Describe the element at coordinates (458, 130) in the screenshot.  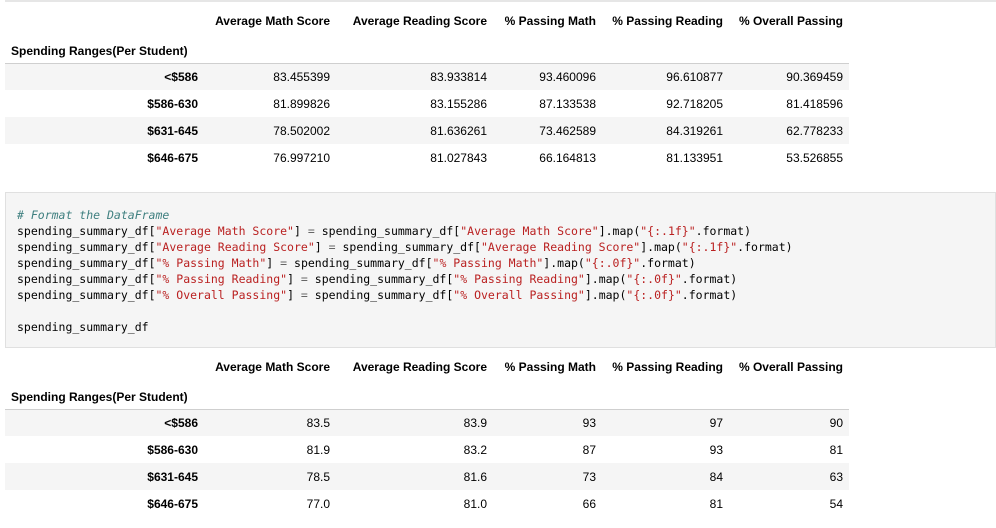
I see `table-cell: 81.636261` at that location.